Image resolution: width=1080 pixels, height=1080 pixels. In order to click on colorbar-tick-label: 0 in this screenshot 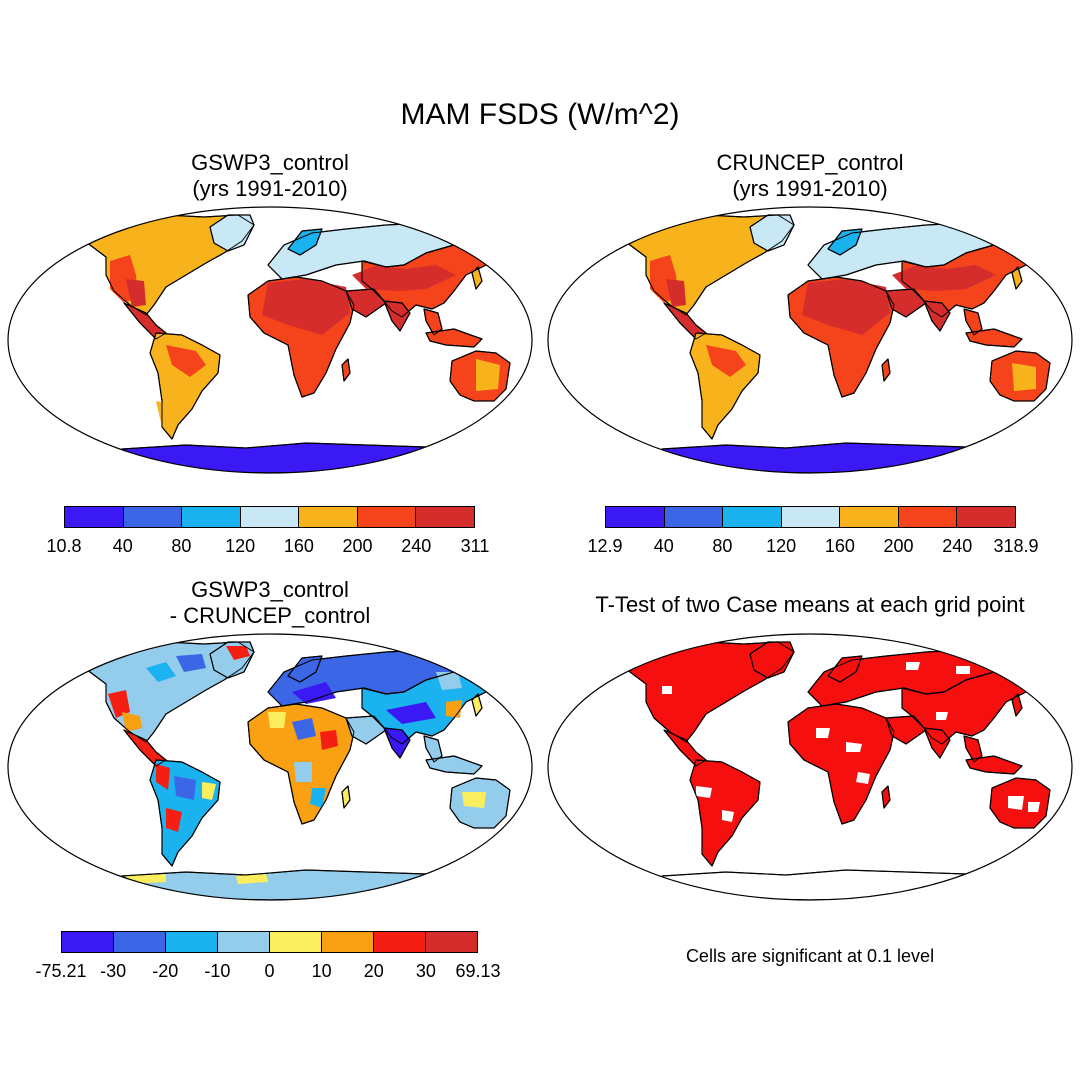, I will do `click(269, 971)`.